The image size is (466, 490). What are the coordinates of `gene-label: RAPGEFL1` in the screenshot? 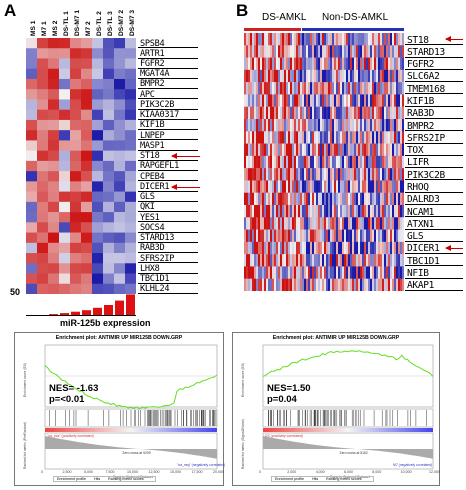 It's located at (159, 166).